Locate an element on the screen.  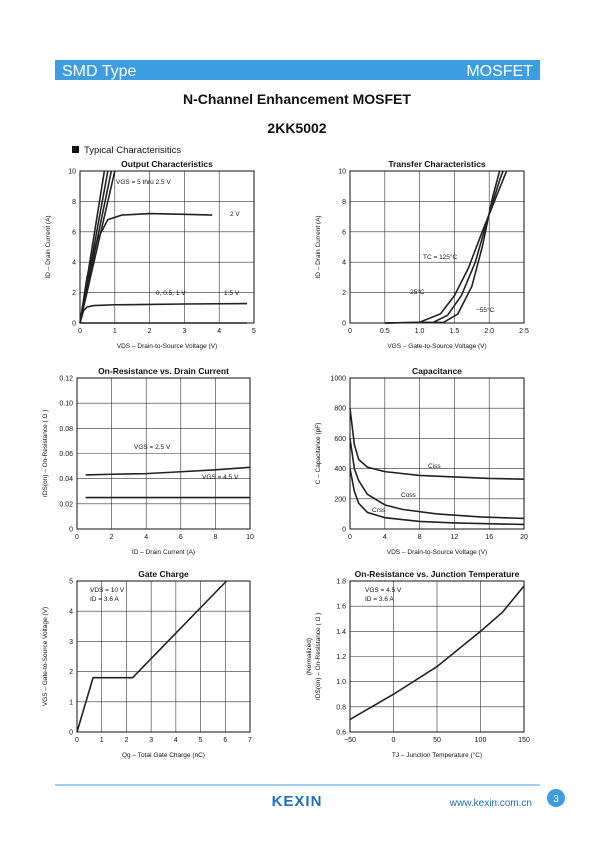
y-tick-label: 1.8 is located at coordinates (341, 582).